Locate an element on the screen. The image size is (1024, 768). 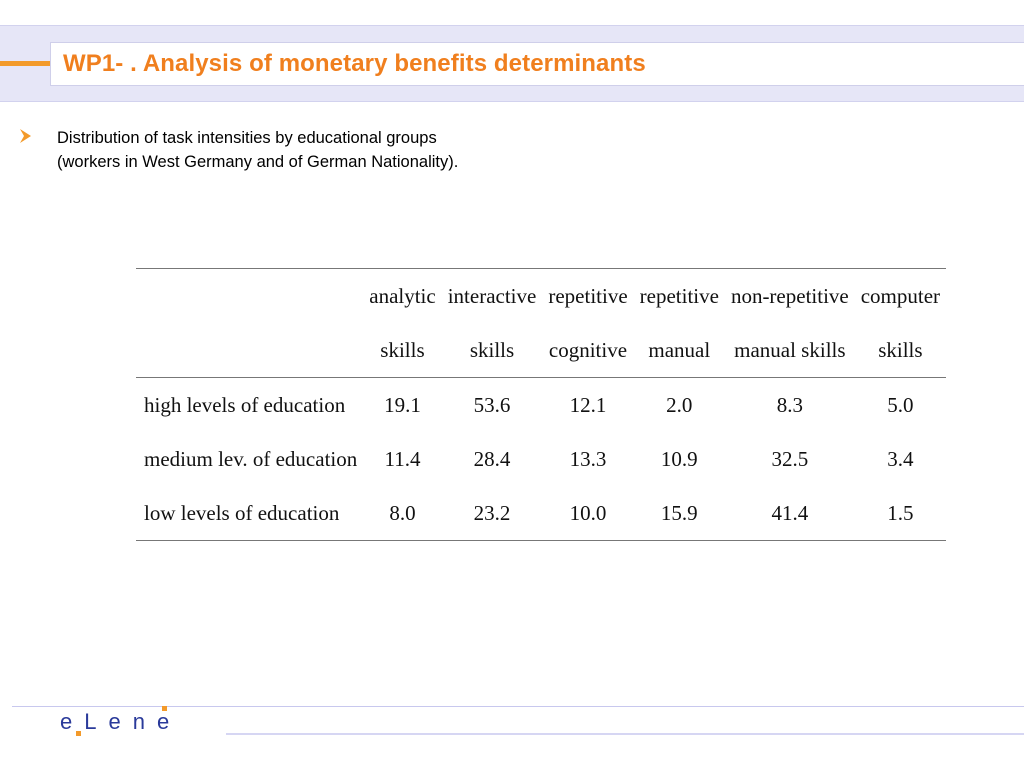
column-header: manual is located at coordinates (679, 350).